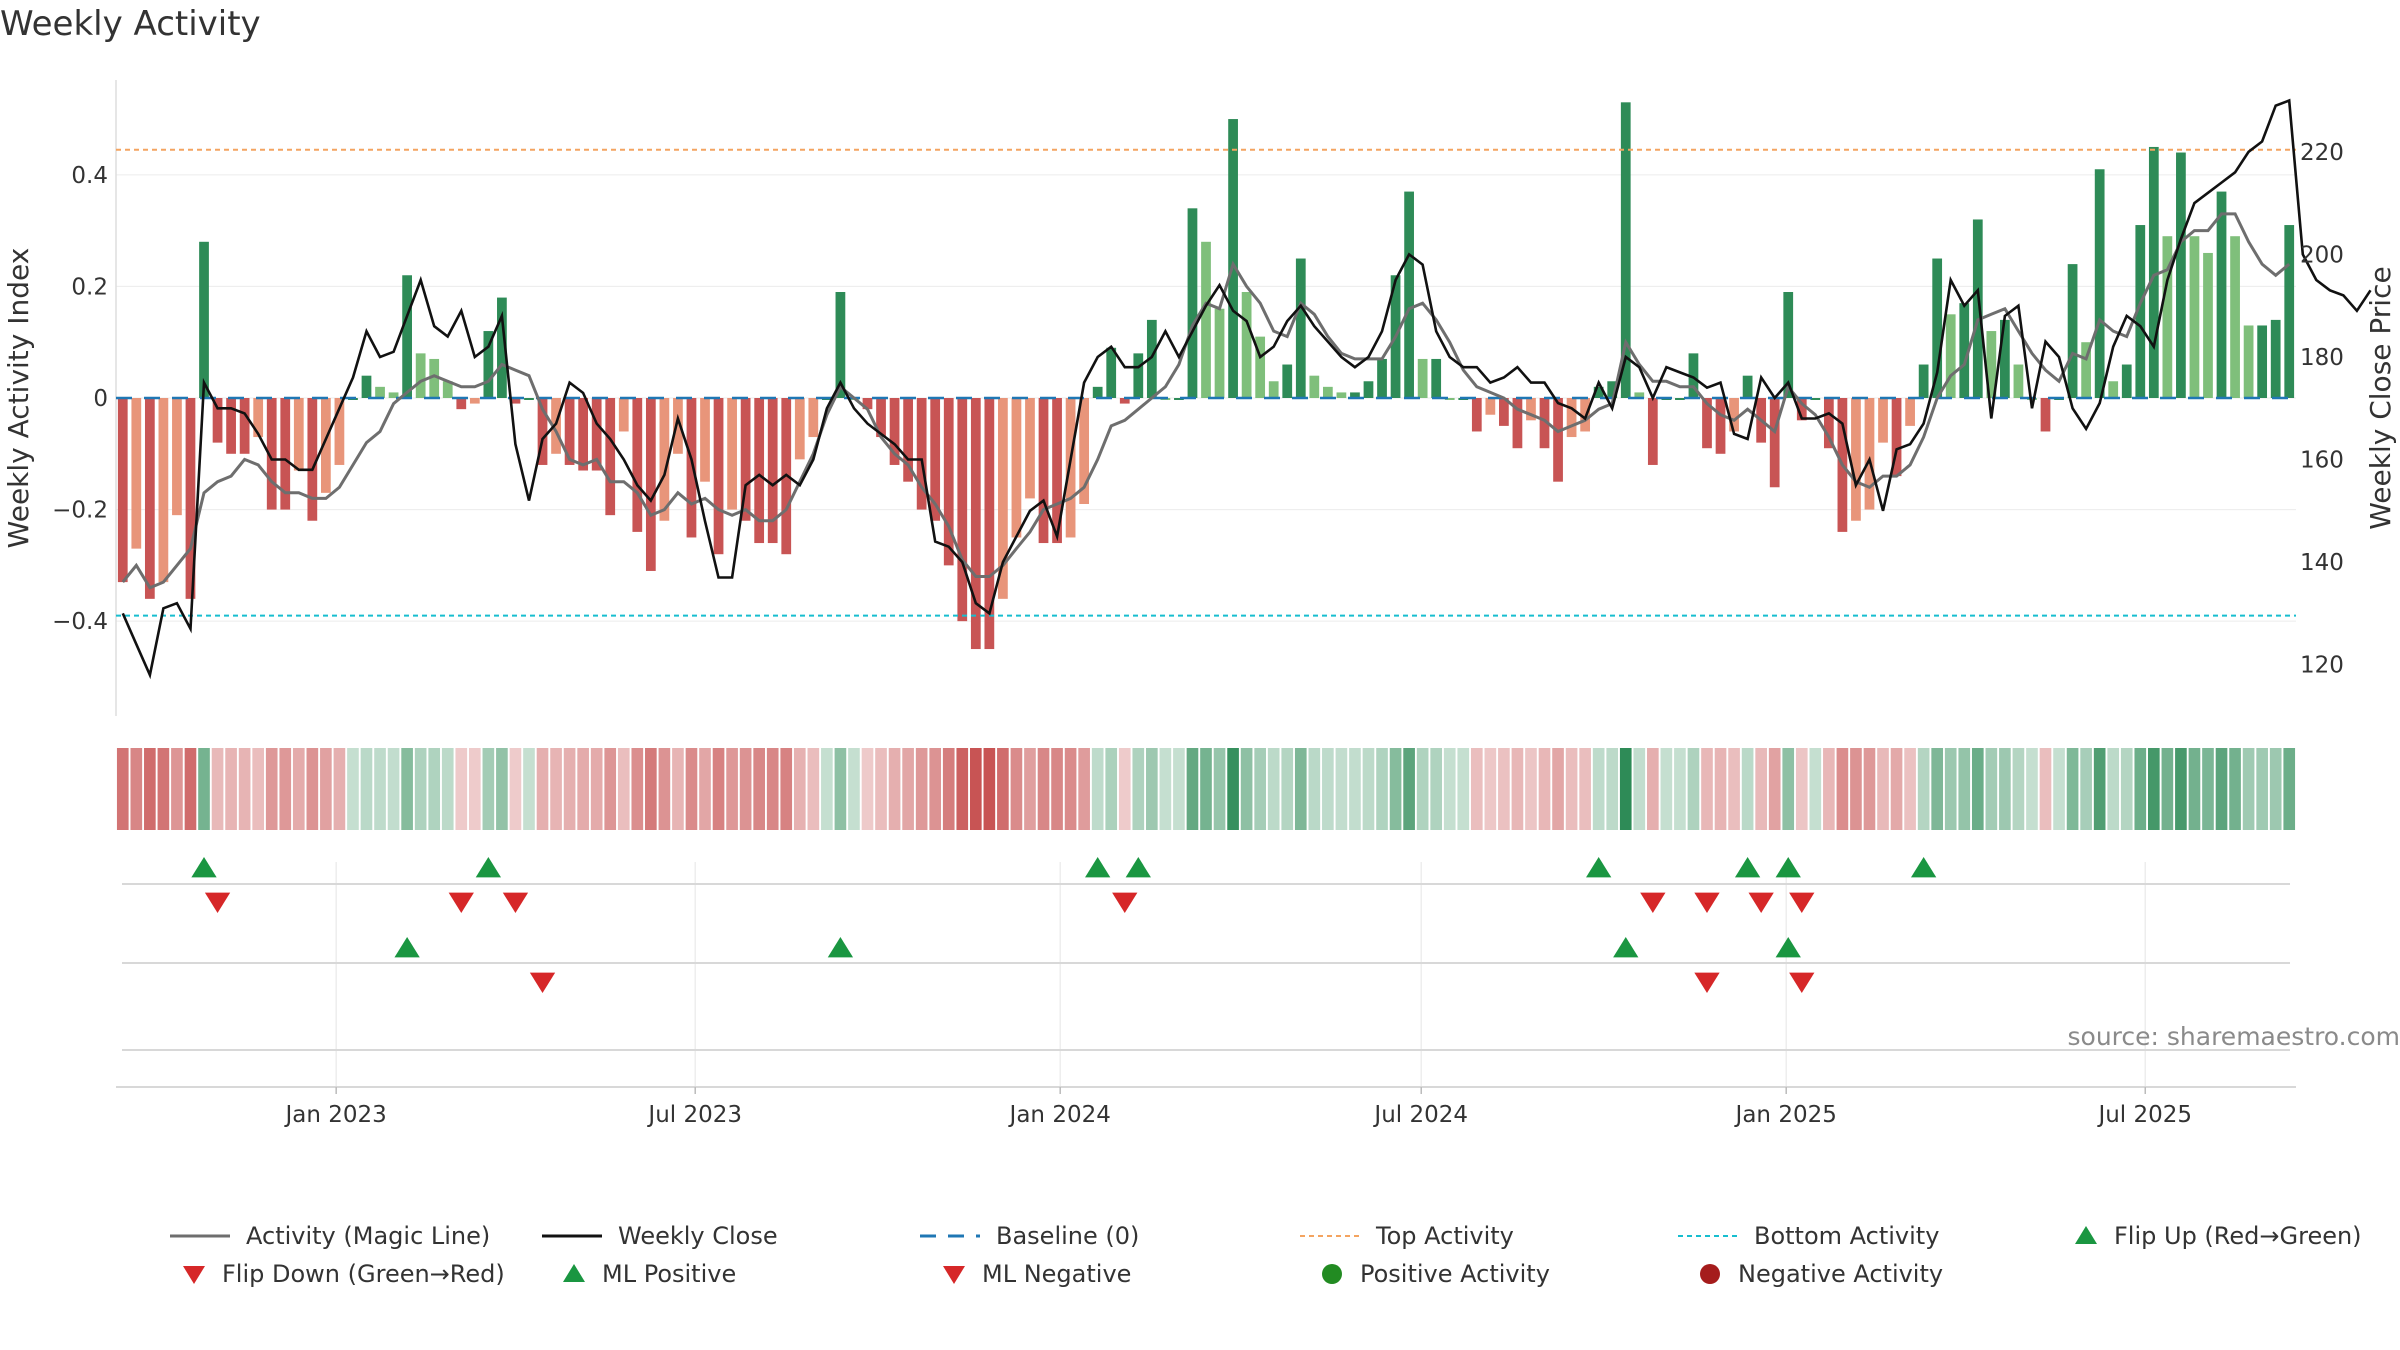  What do you see at coordinates (2322, 666) in the screenshot?
I see `y2-tick-label: 120` at bounding box center [2322, 666].